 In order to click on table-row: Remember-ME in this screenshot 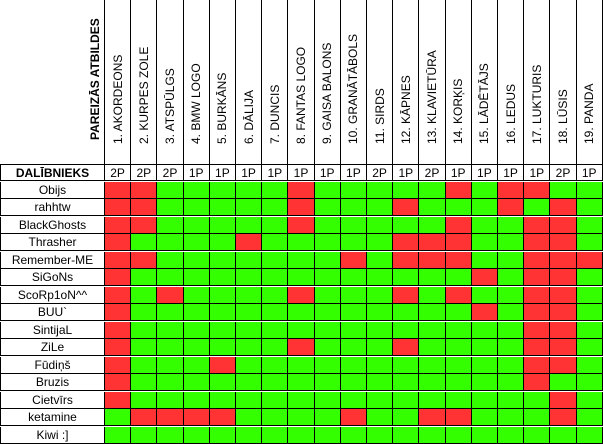, I will do `click(301, 260)`.